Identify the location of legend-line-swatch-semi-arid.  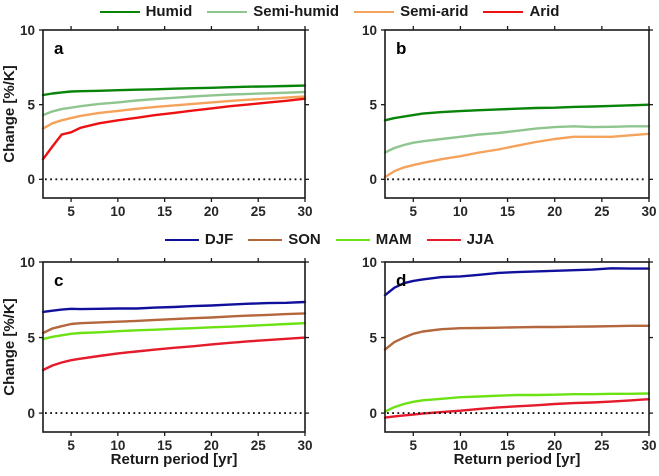
(374, 12).